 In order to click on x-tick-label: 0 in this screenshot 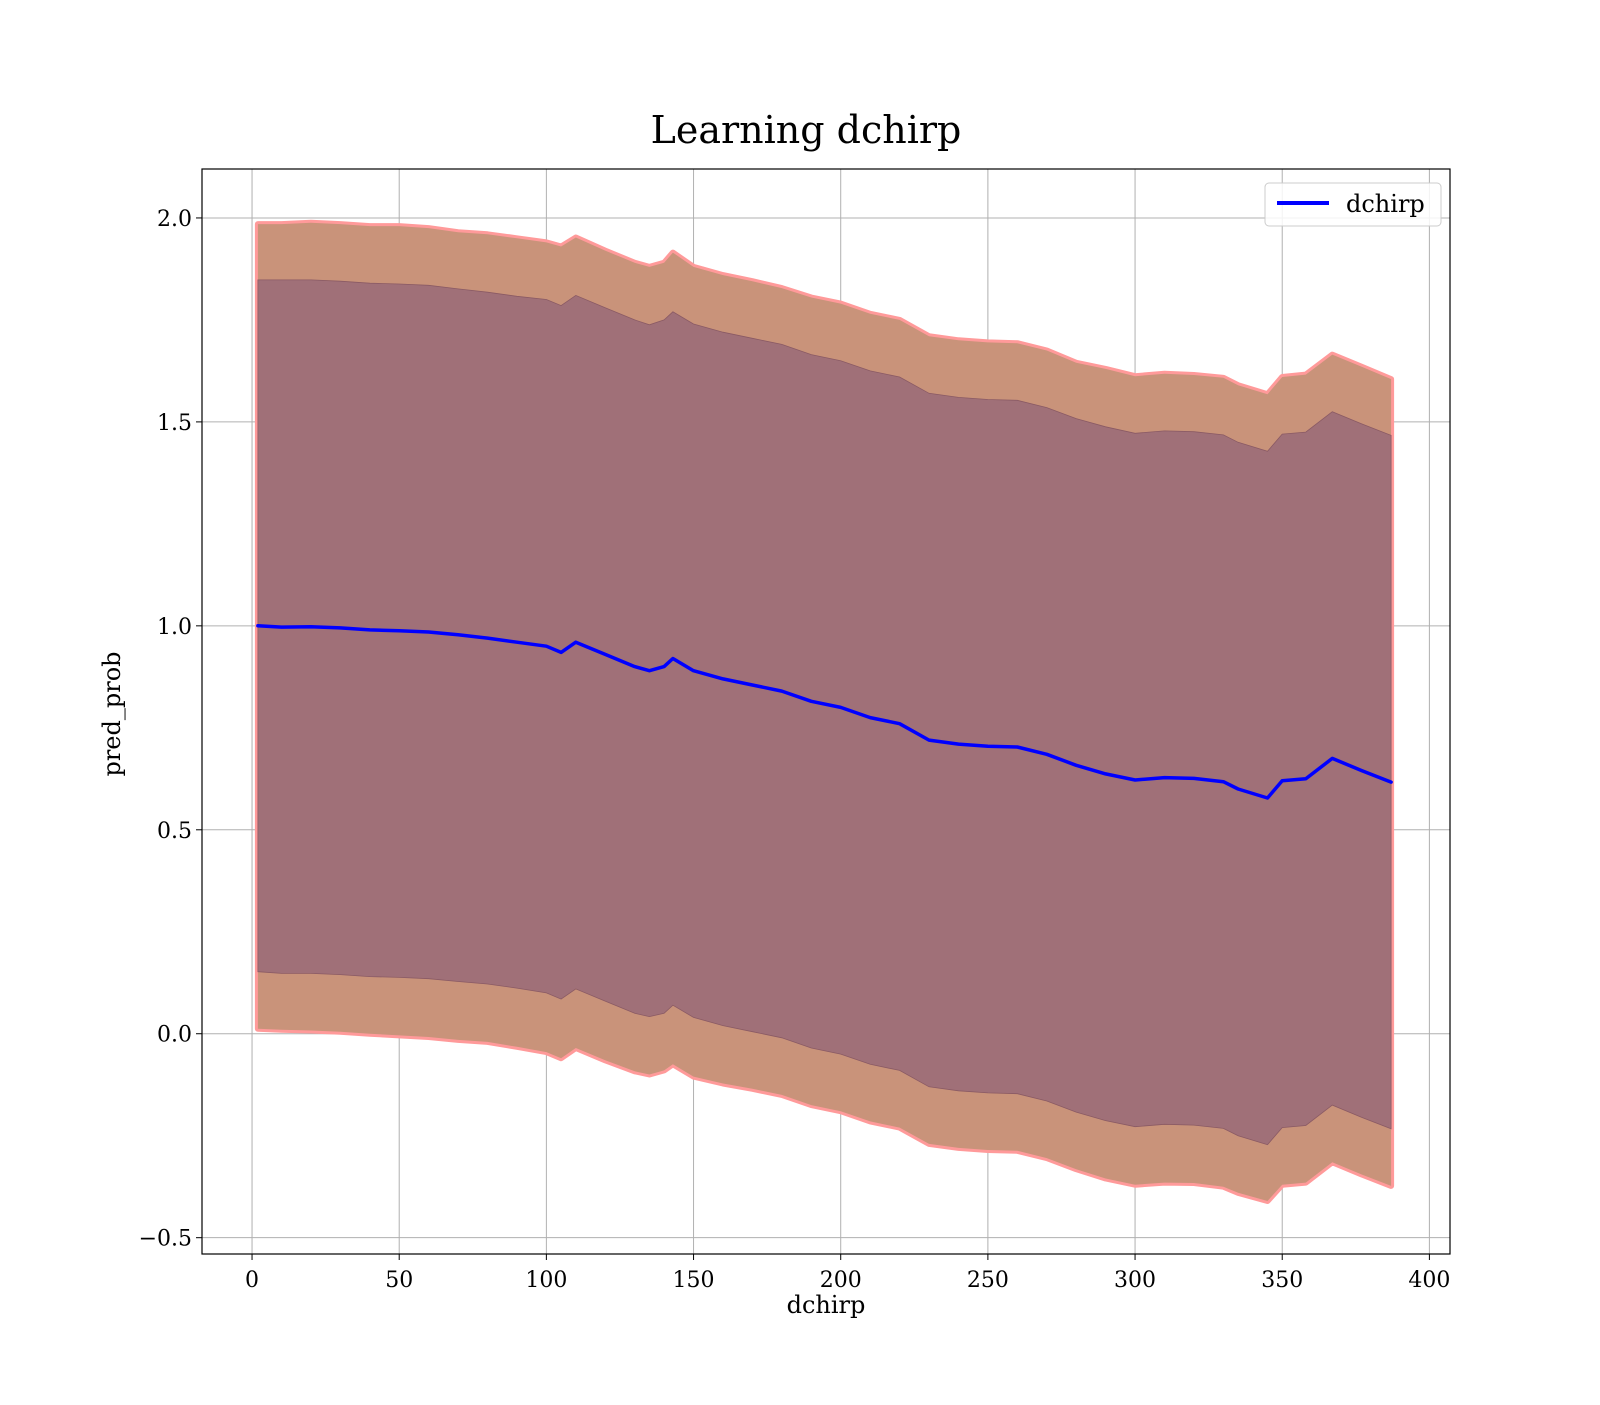, I will do `click(252, 1280)`.